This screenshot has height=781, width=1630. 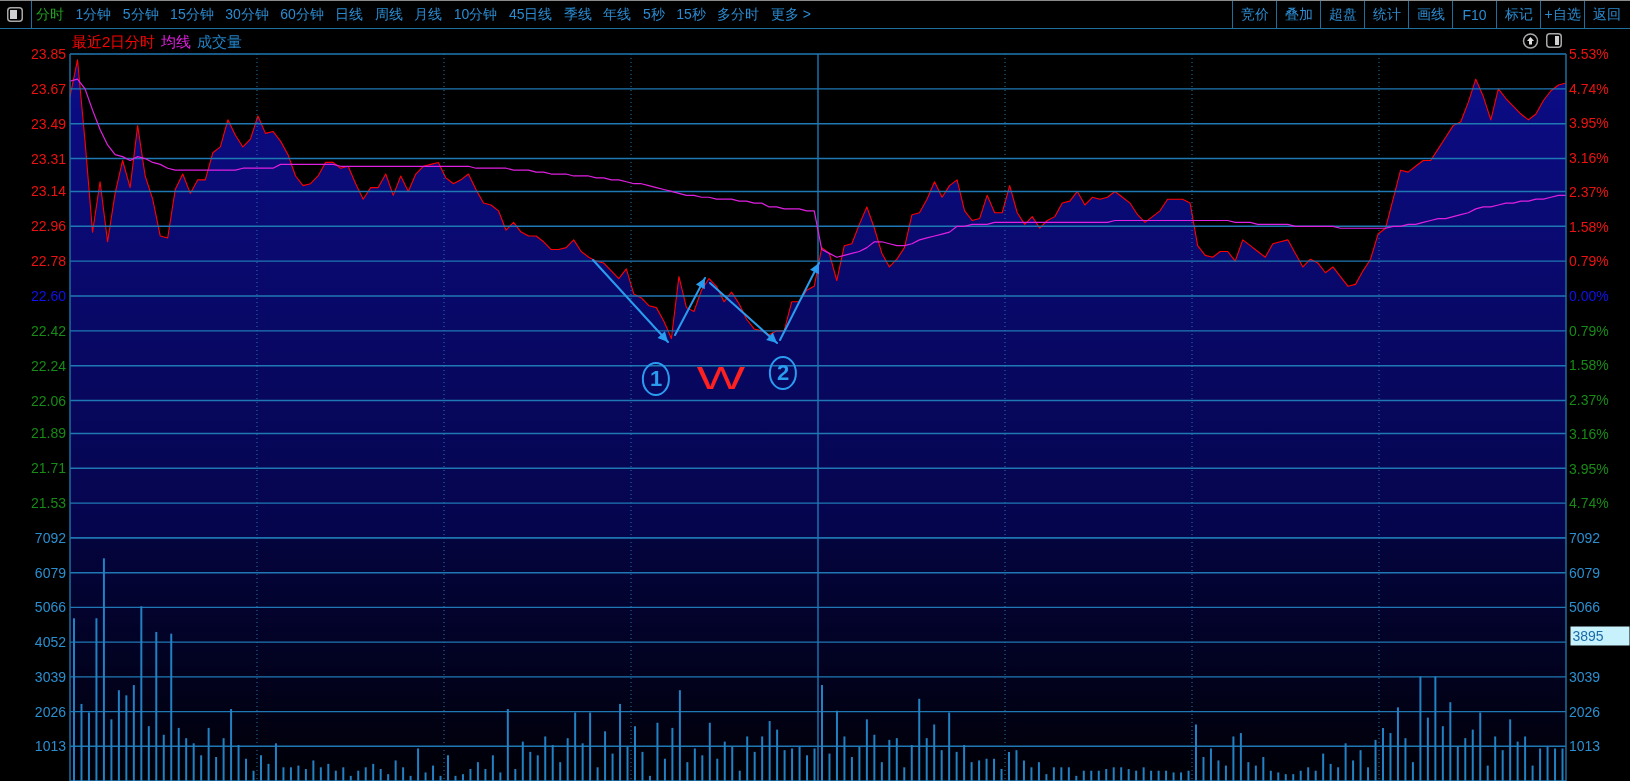 What do you see at coordinates (475, 13) in the screenshot?
I see `text: 10分钟` at bounding box center [475, 13].